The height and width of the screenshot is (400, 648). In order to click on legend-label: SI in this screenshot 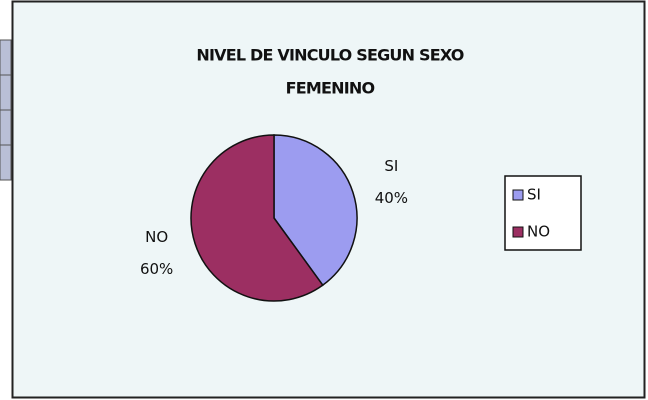, I will do `click(534, 195)`.